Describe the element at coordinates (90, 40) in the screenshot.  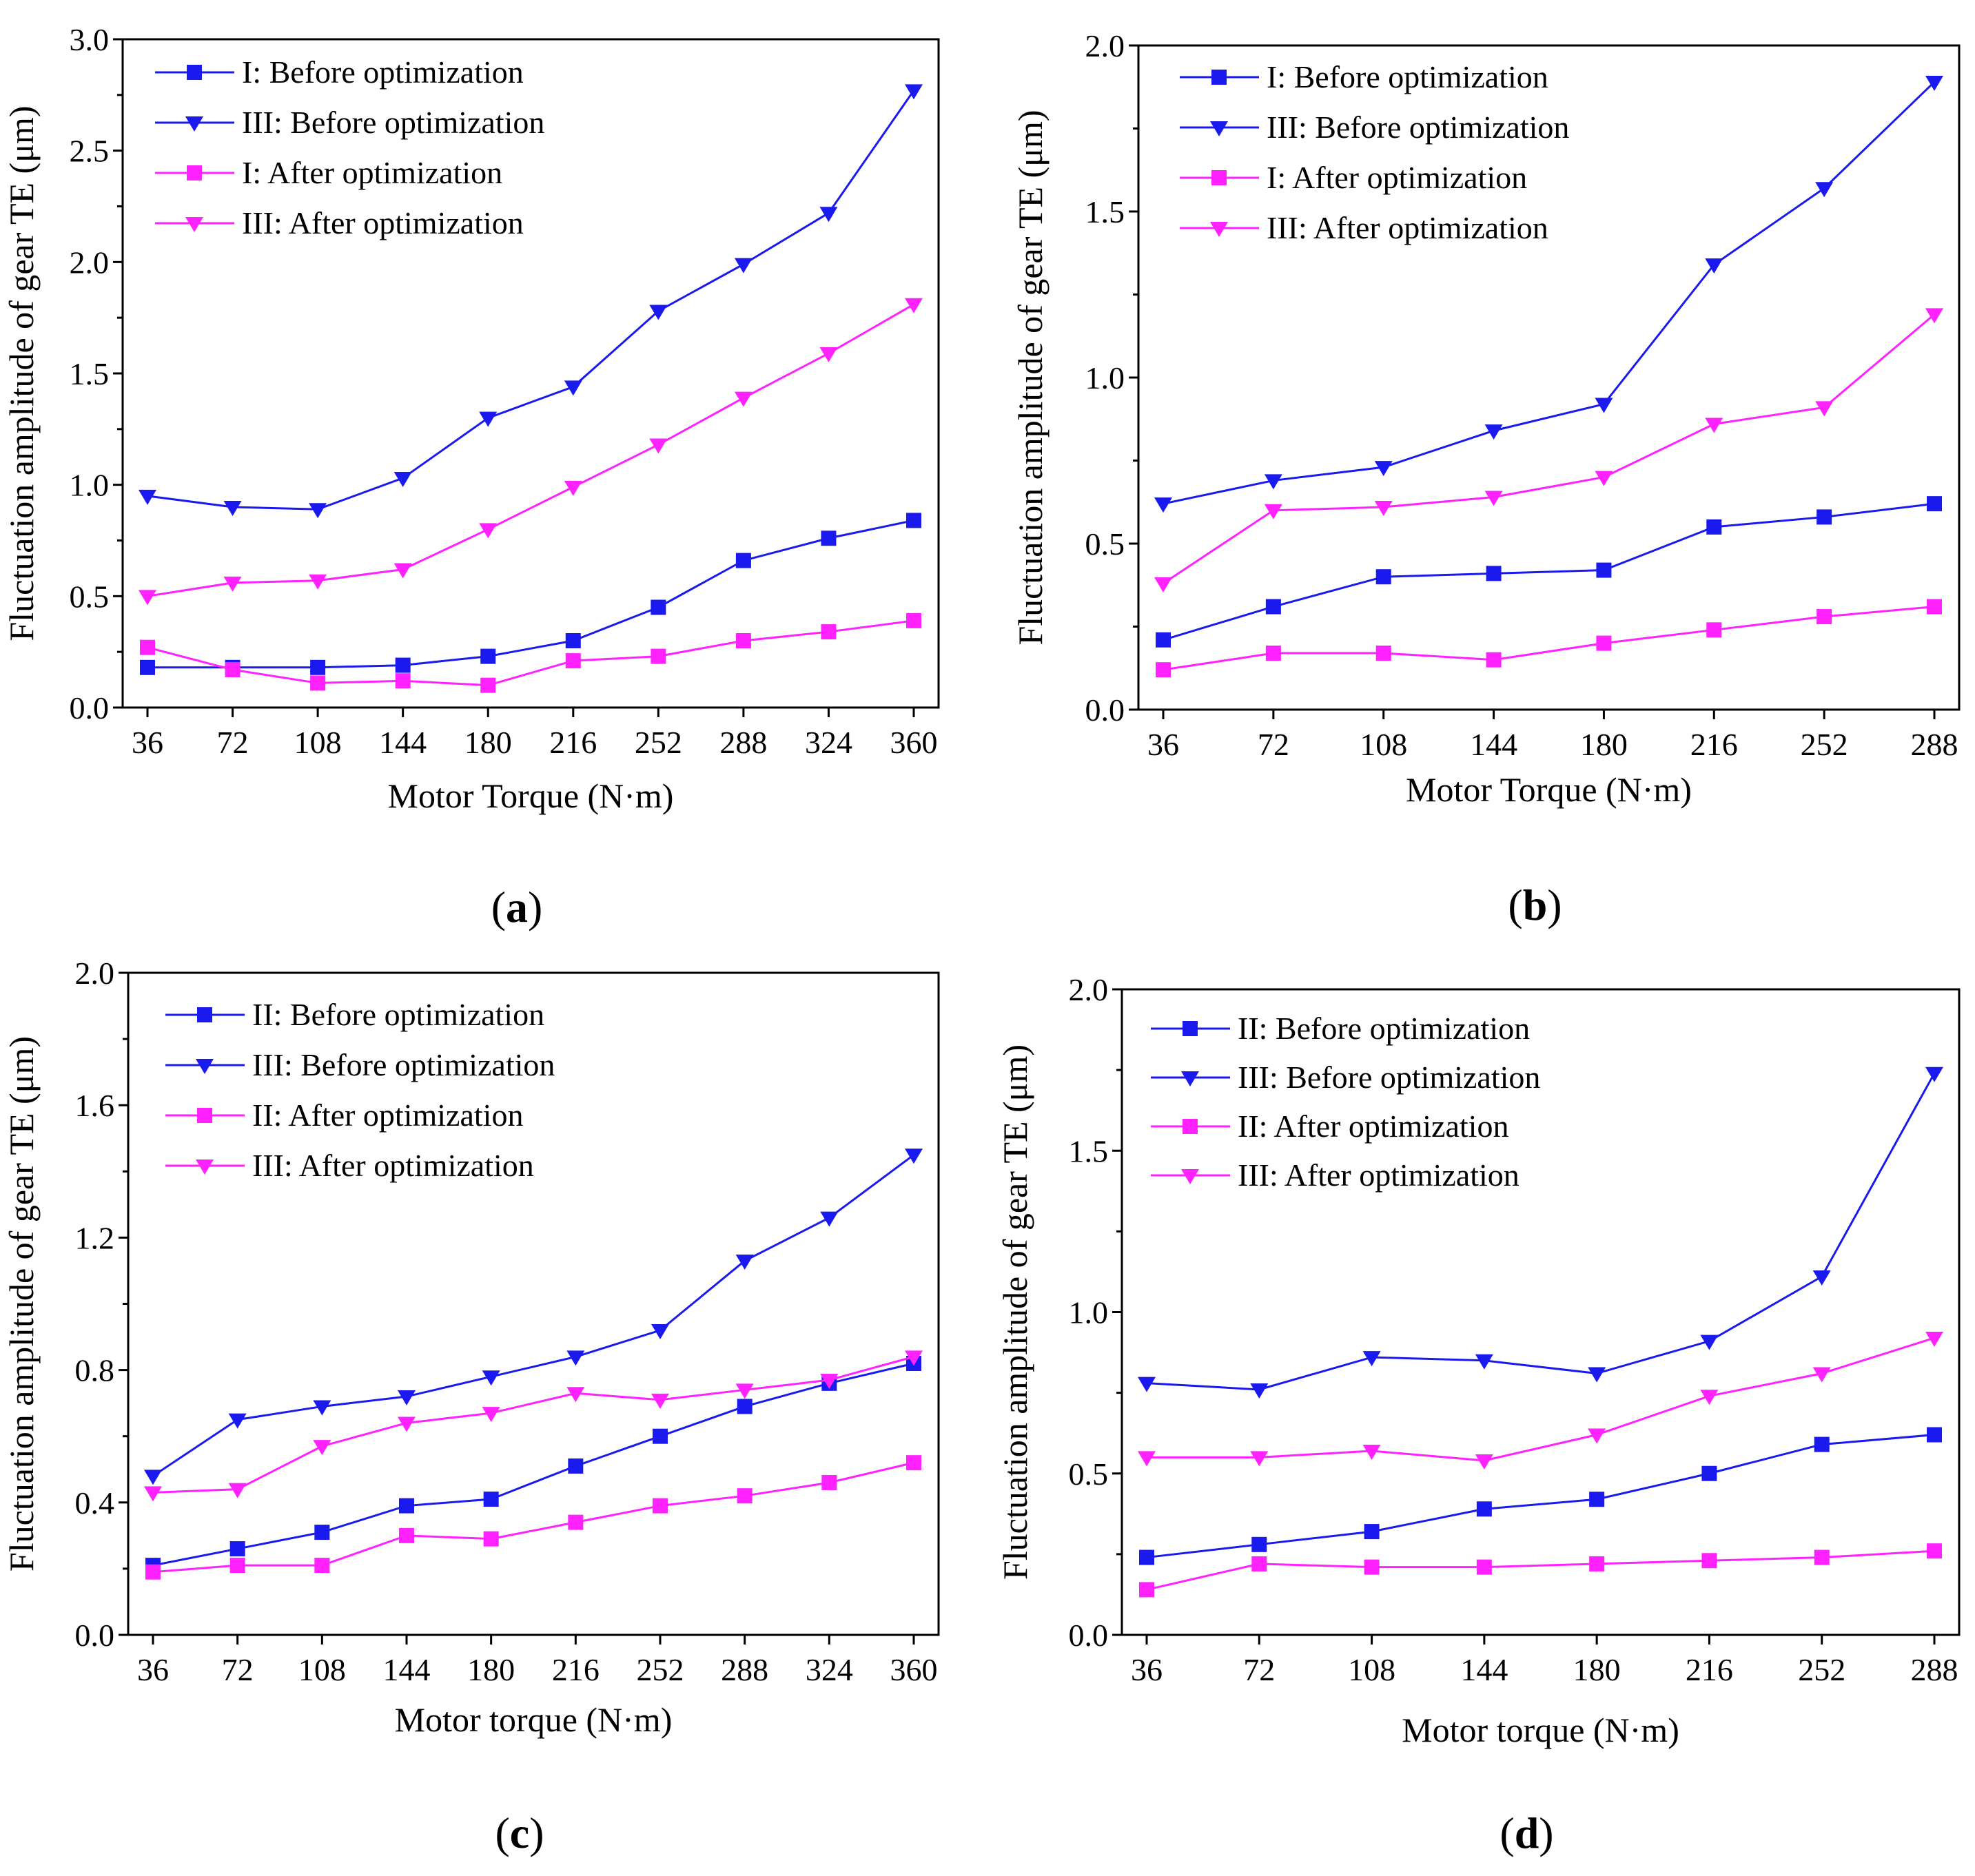
I see `y-tick-label: 3.0` at that location.